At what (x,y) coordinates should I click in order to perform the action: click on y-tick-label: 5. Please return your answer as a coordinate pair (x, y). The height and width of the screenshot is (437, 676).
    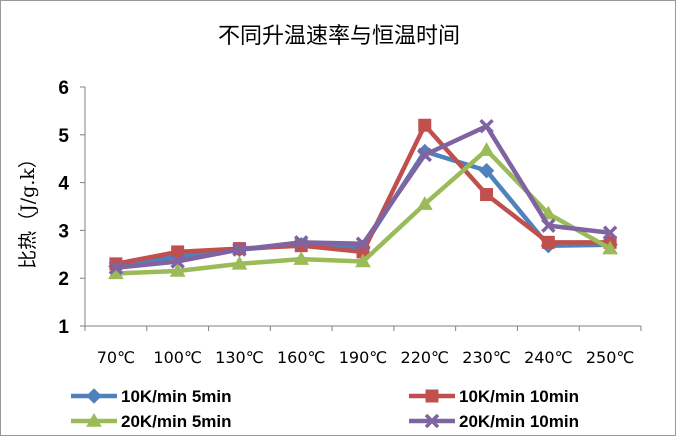
    Looking at the image, I should click on (63, 136).